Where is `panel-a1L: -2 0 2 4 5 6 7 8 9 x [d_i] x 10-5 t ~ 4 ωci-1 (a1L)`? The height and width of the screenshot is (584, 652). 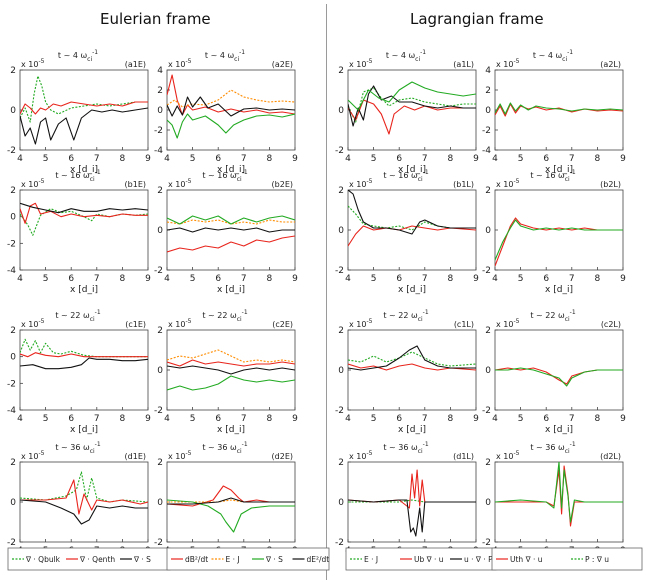
panel-a1L: -2 0 2 4 5 6 7 8 9 x [d_i] x 10-5 t ~ 4 ωci-1 (a1L) is located at coordinates (407, 112).